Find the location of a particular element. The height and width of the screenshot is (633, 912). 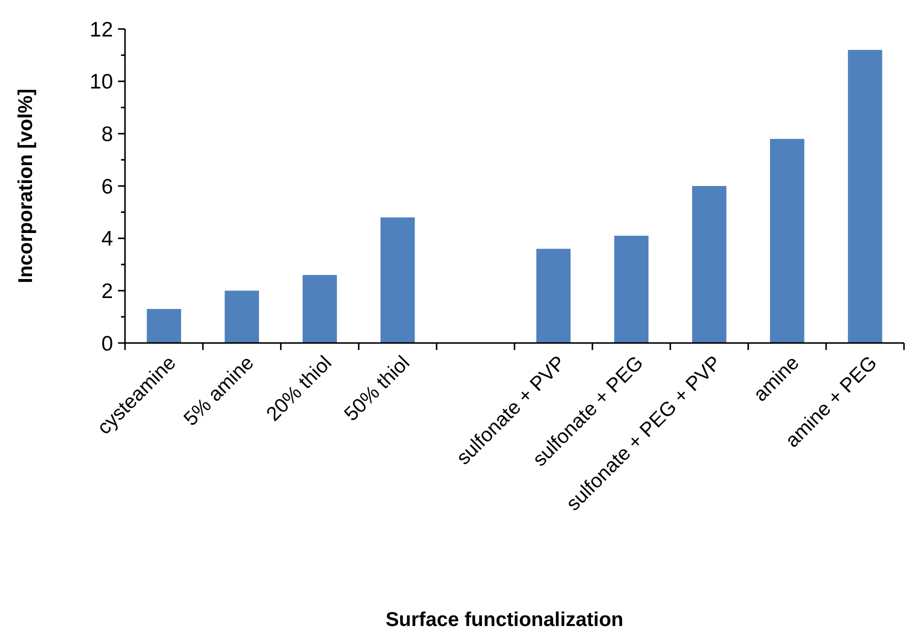

y-tick-label: 2 is located at coordinates (107, 292).